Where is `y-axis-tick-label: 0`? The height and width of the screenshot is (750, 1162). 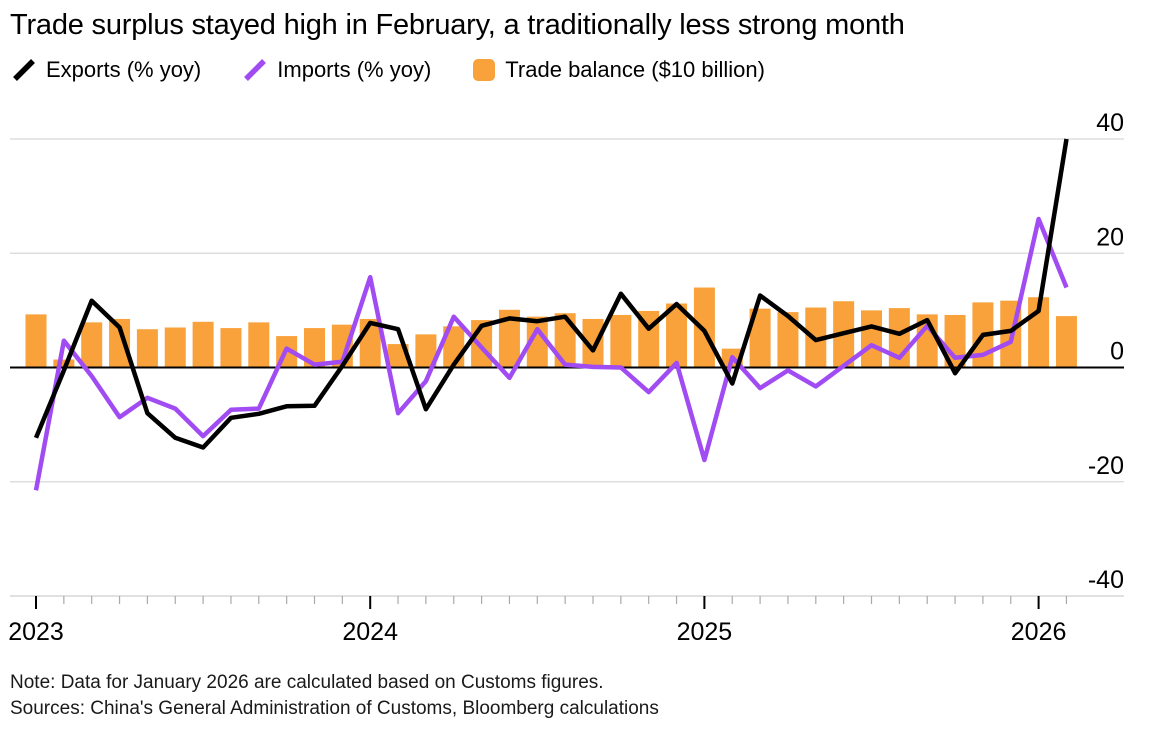
y-axis-tick-label: 0 is located at coordinates (1117, 352).